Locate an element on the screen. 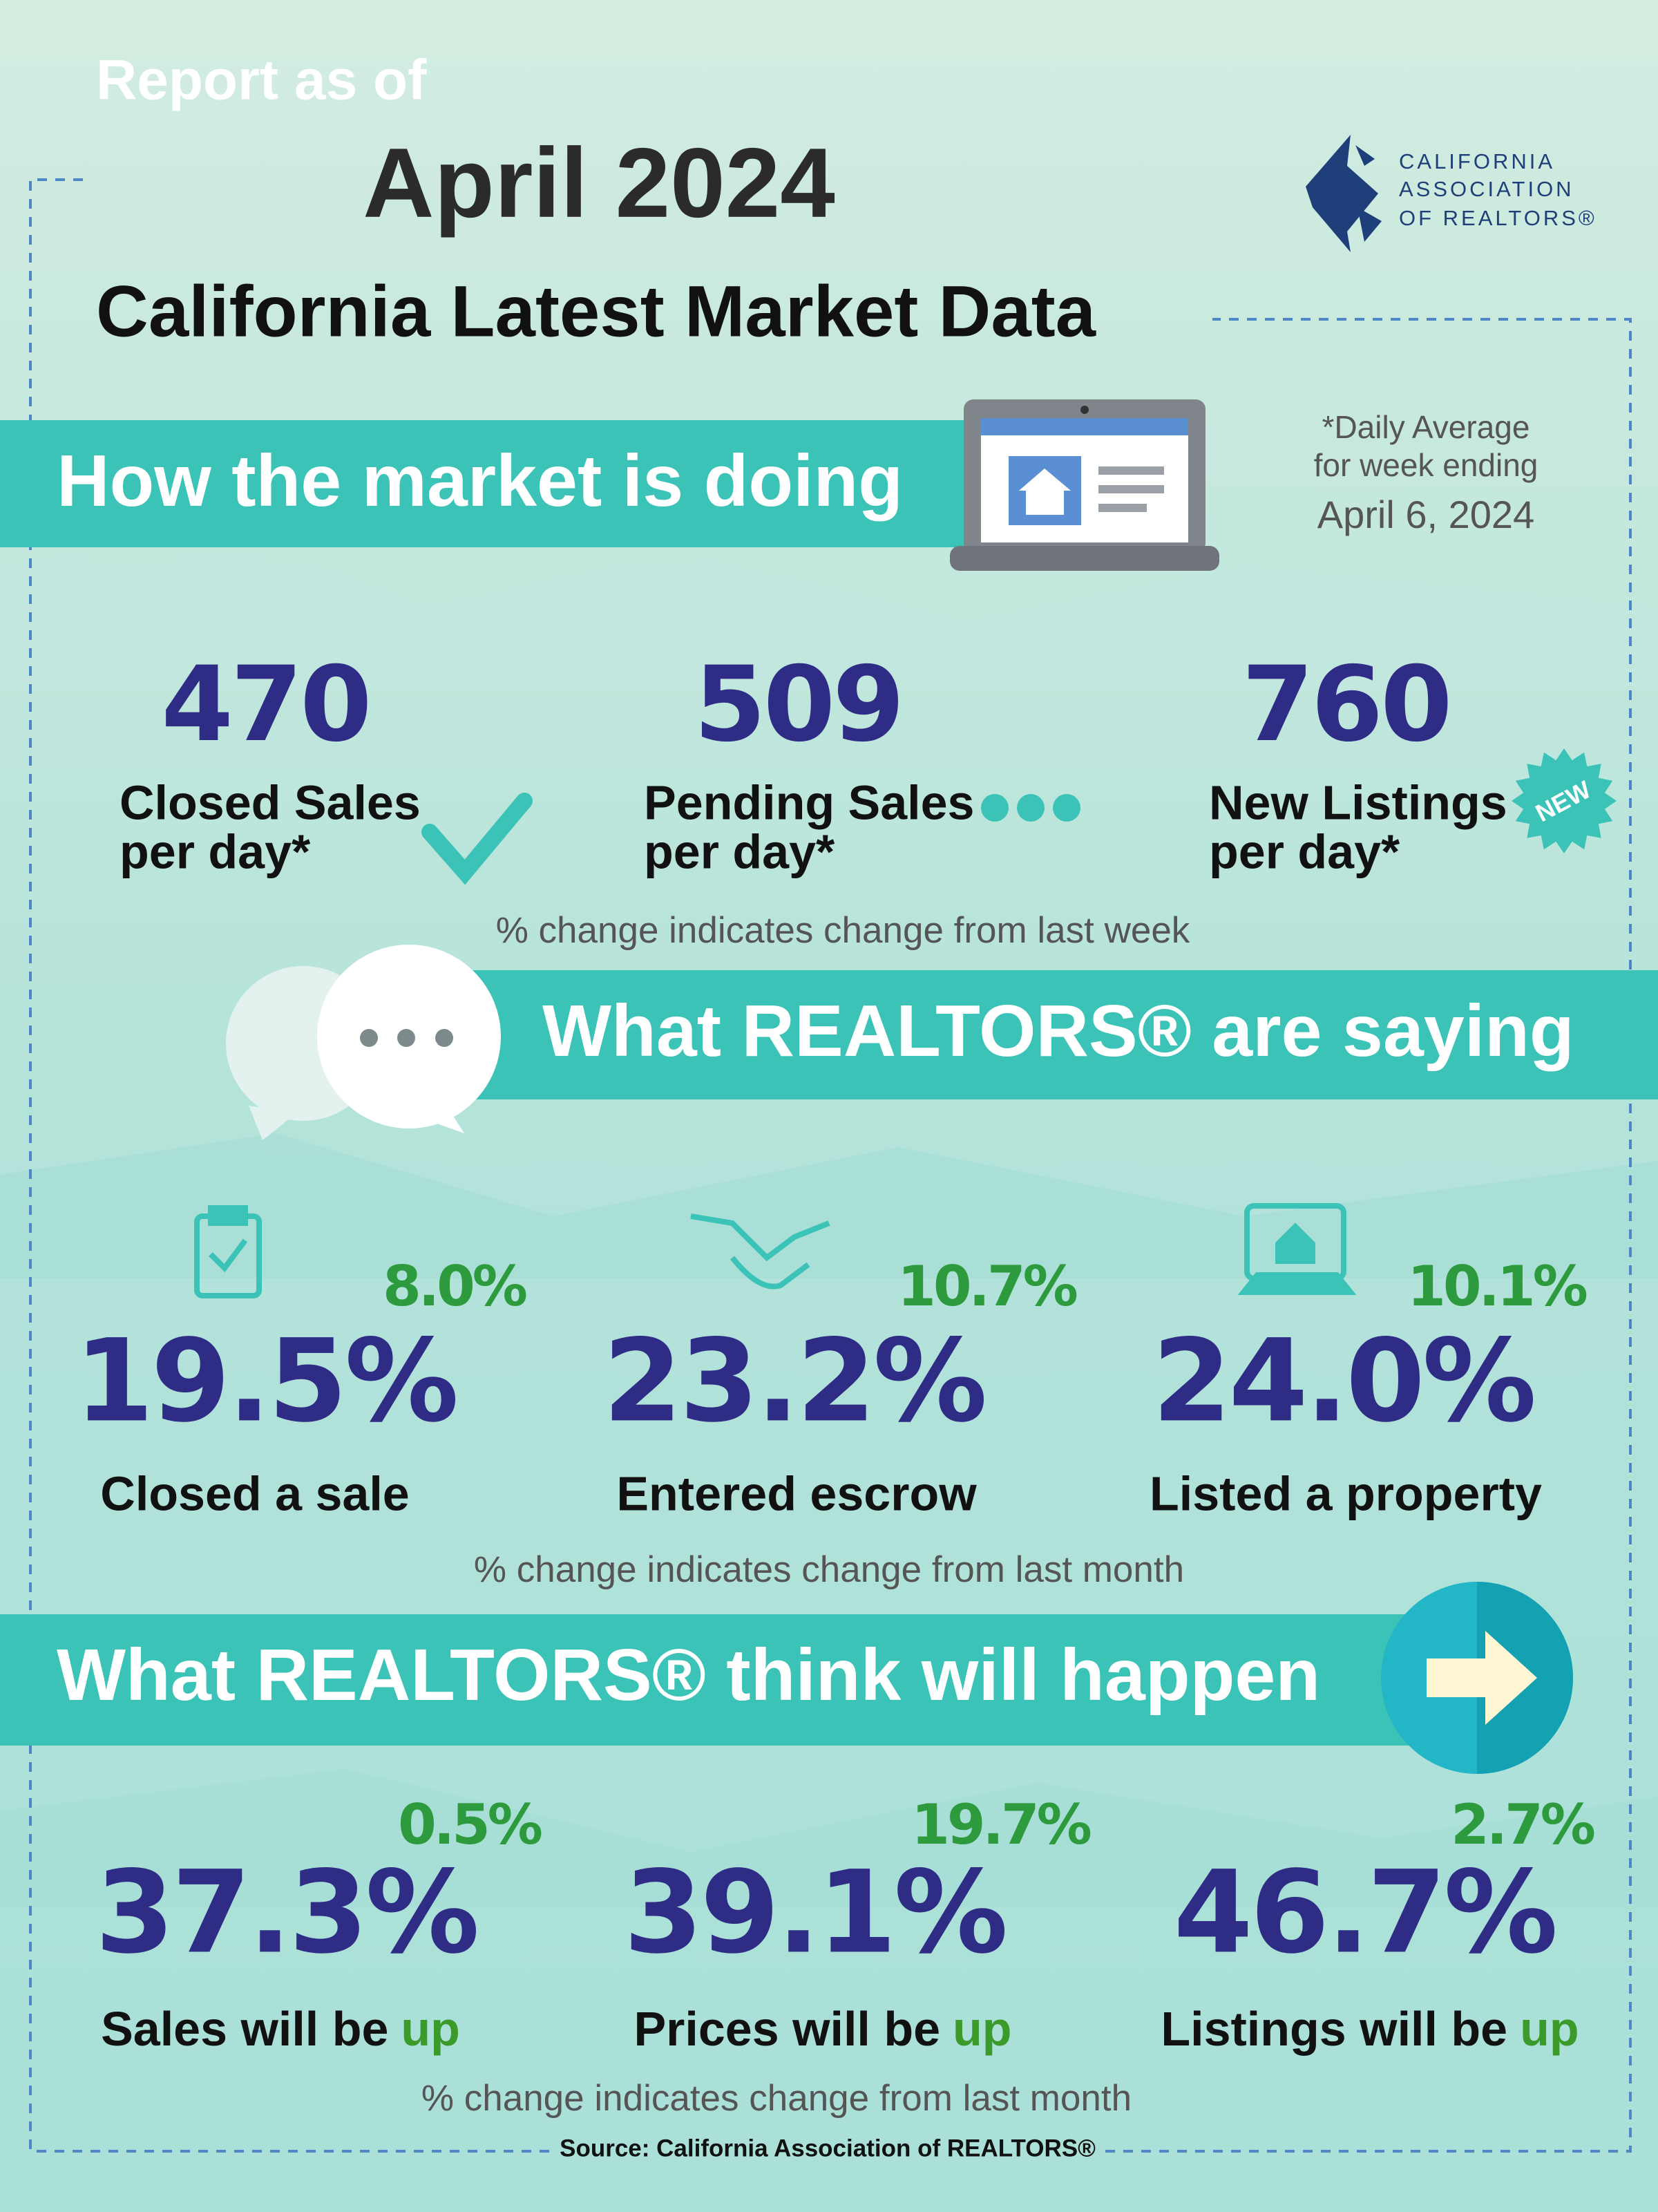 This screenshot has width=1658, height=2212. label-text: Prices will be is located at coordinates (786, 2029).